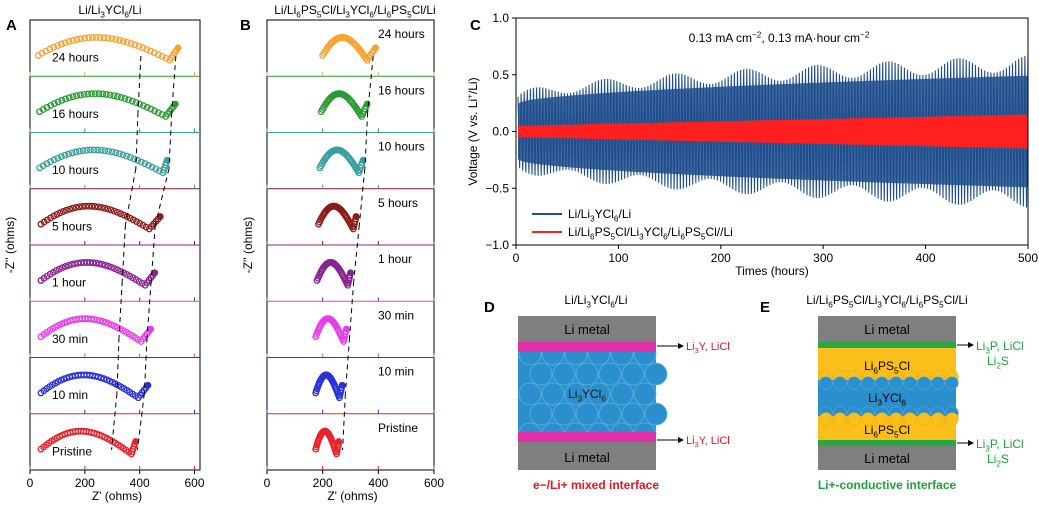 This screenshot has width=1039, height=515. Describe the element at coordinates (424, 10) in the screenshot. I see `panel-title-part: Cl/Li` at that location.